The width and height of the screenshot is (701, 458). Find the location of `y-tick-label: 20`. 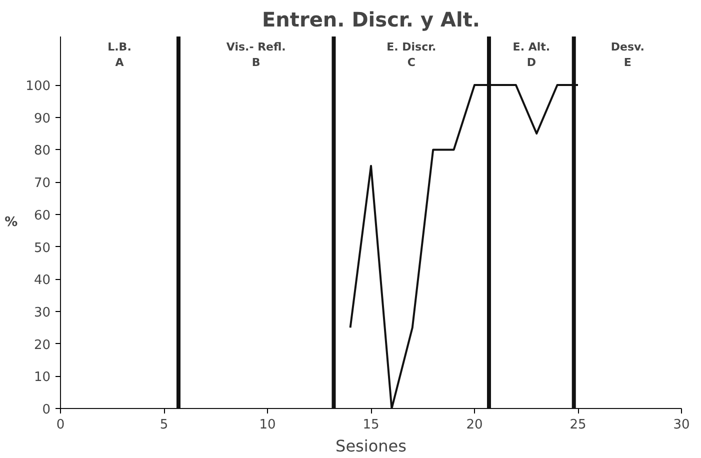

y-tick-label: 20 is located at coordinates (42, 345).